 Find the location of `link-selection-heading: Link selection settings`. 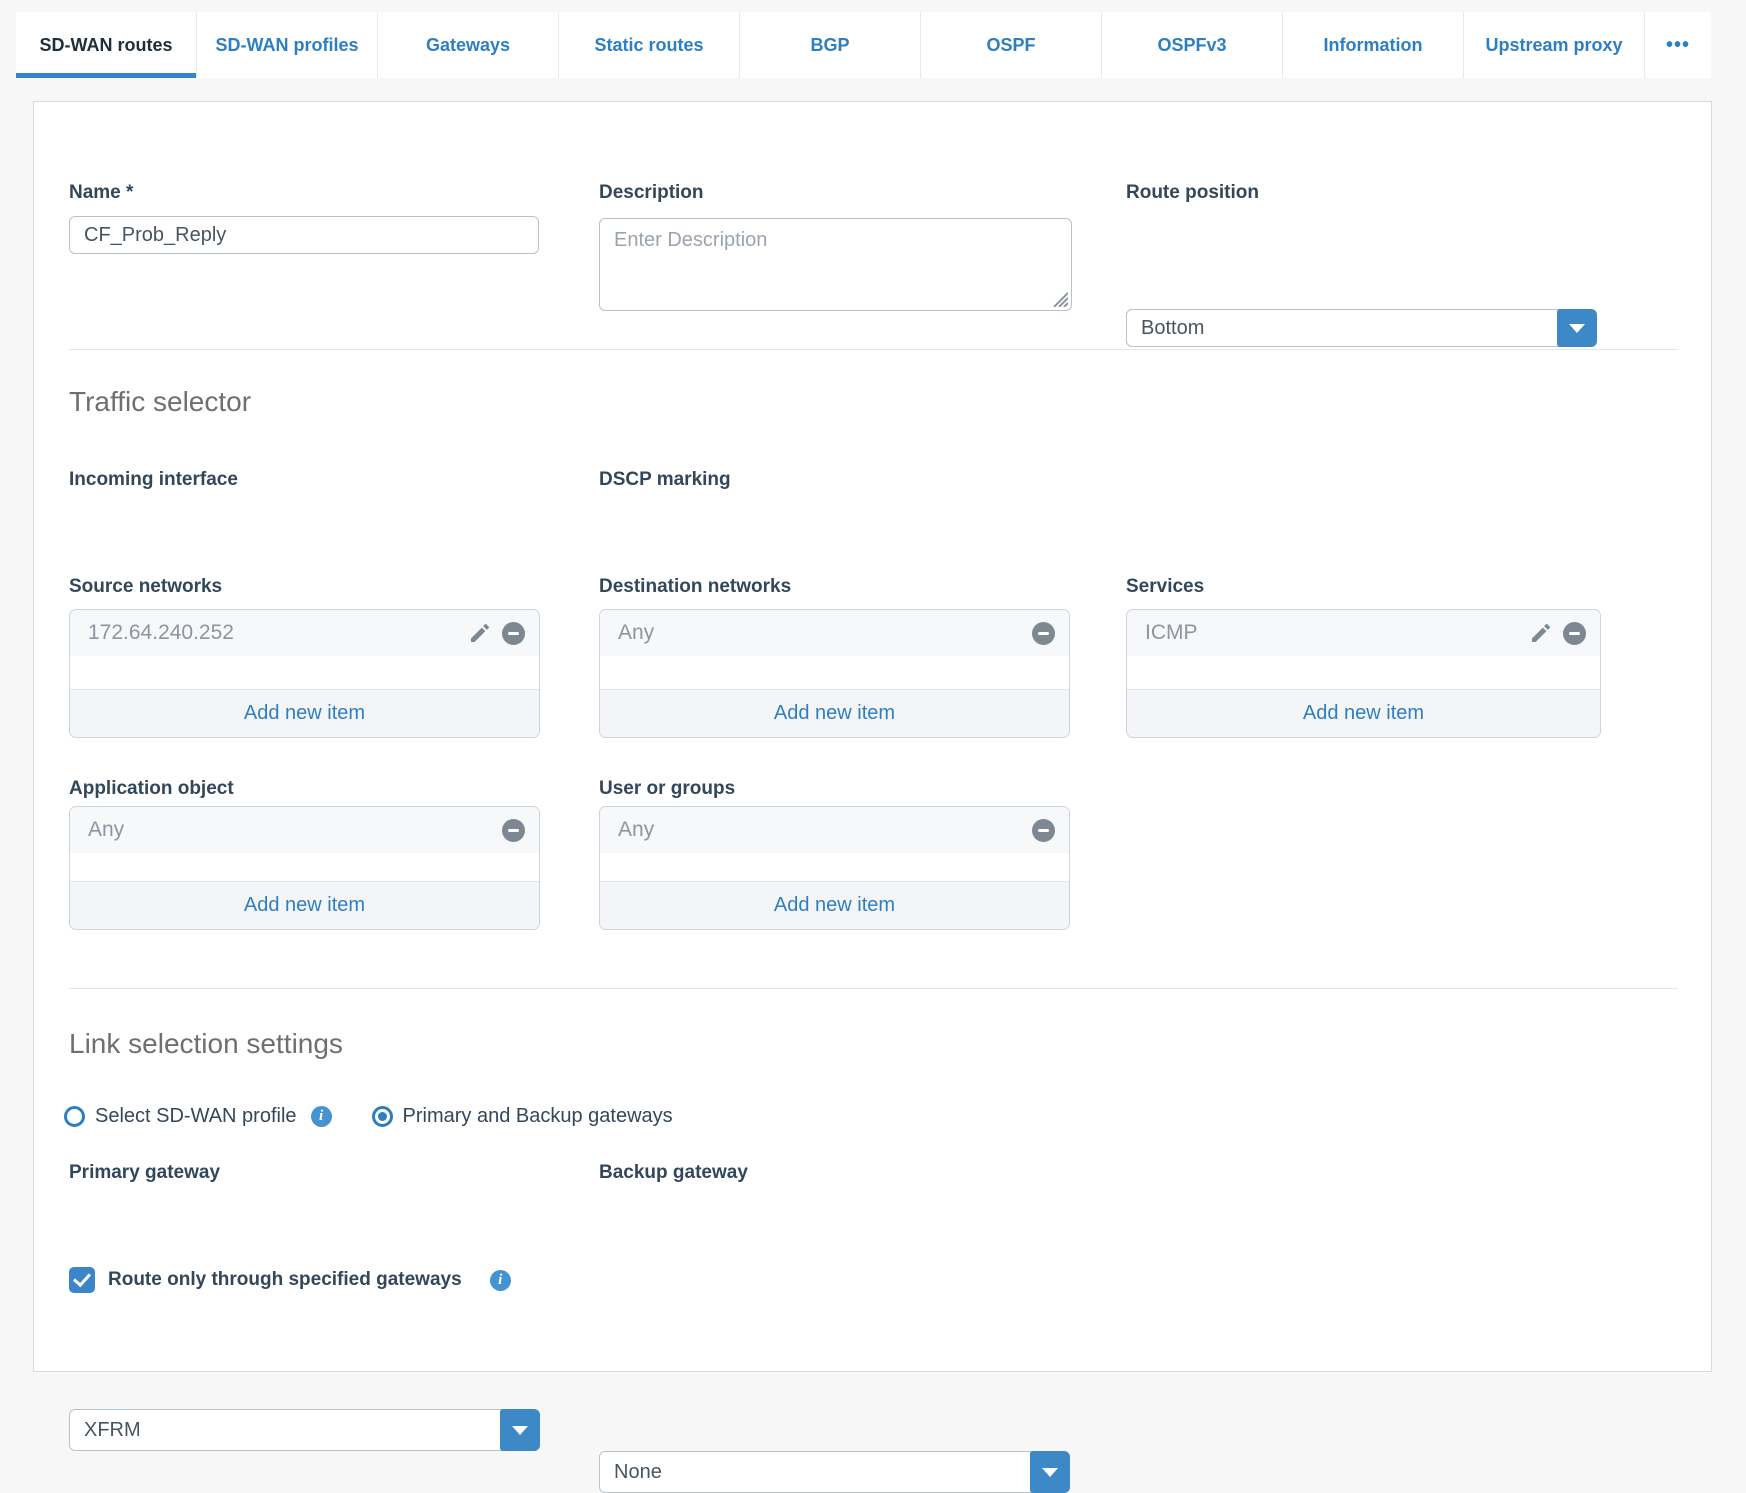

link-selection-heading: Link selection settings is located at coordinates (206, 1043).